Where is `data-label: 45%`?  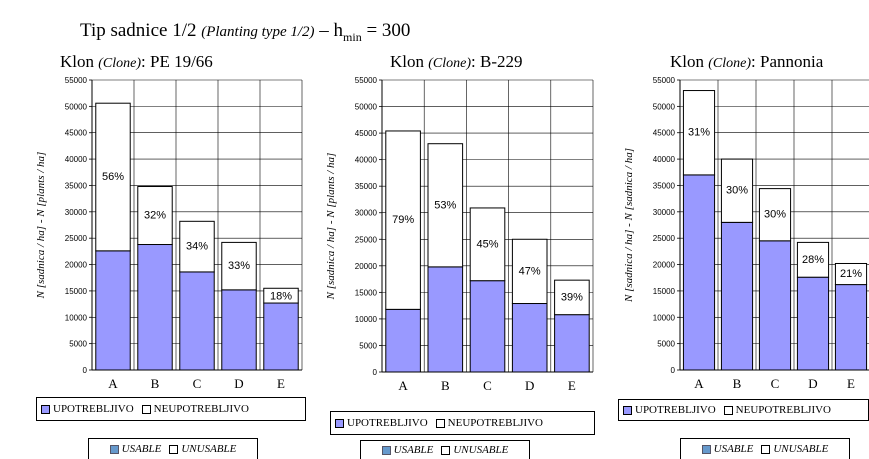 data-label: 45% is located at coordinates (487, 244).